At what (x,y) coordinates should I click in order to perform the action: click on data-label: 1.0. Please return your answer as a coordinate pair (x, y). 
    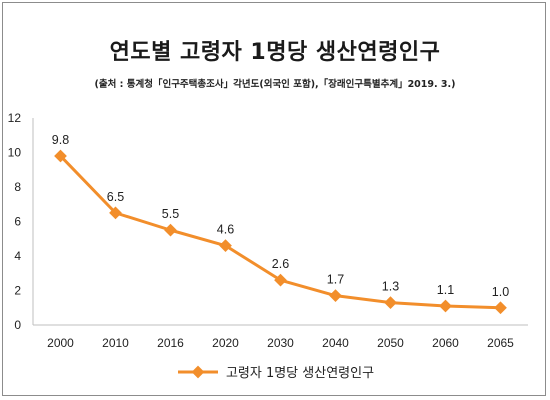
    Looking at the image, I should click on (500, 292).